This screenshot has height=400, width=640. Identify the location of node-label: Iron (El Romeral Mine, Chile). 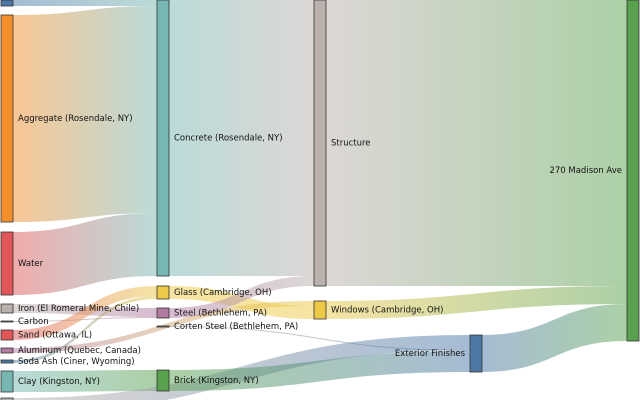
(78, 309).